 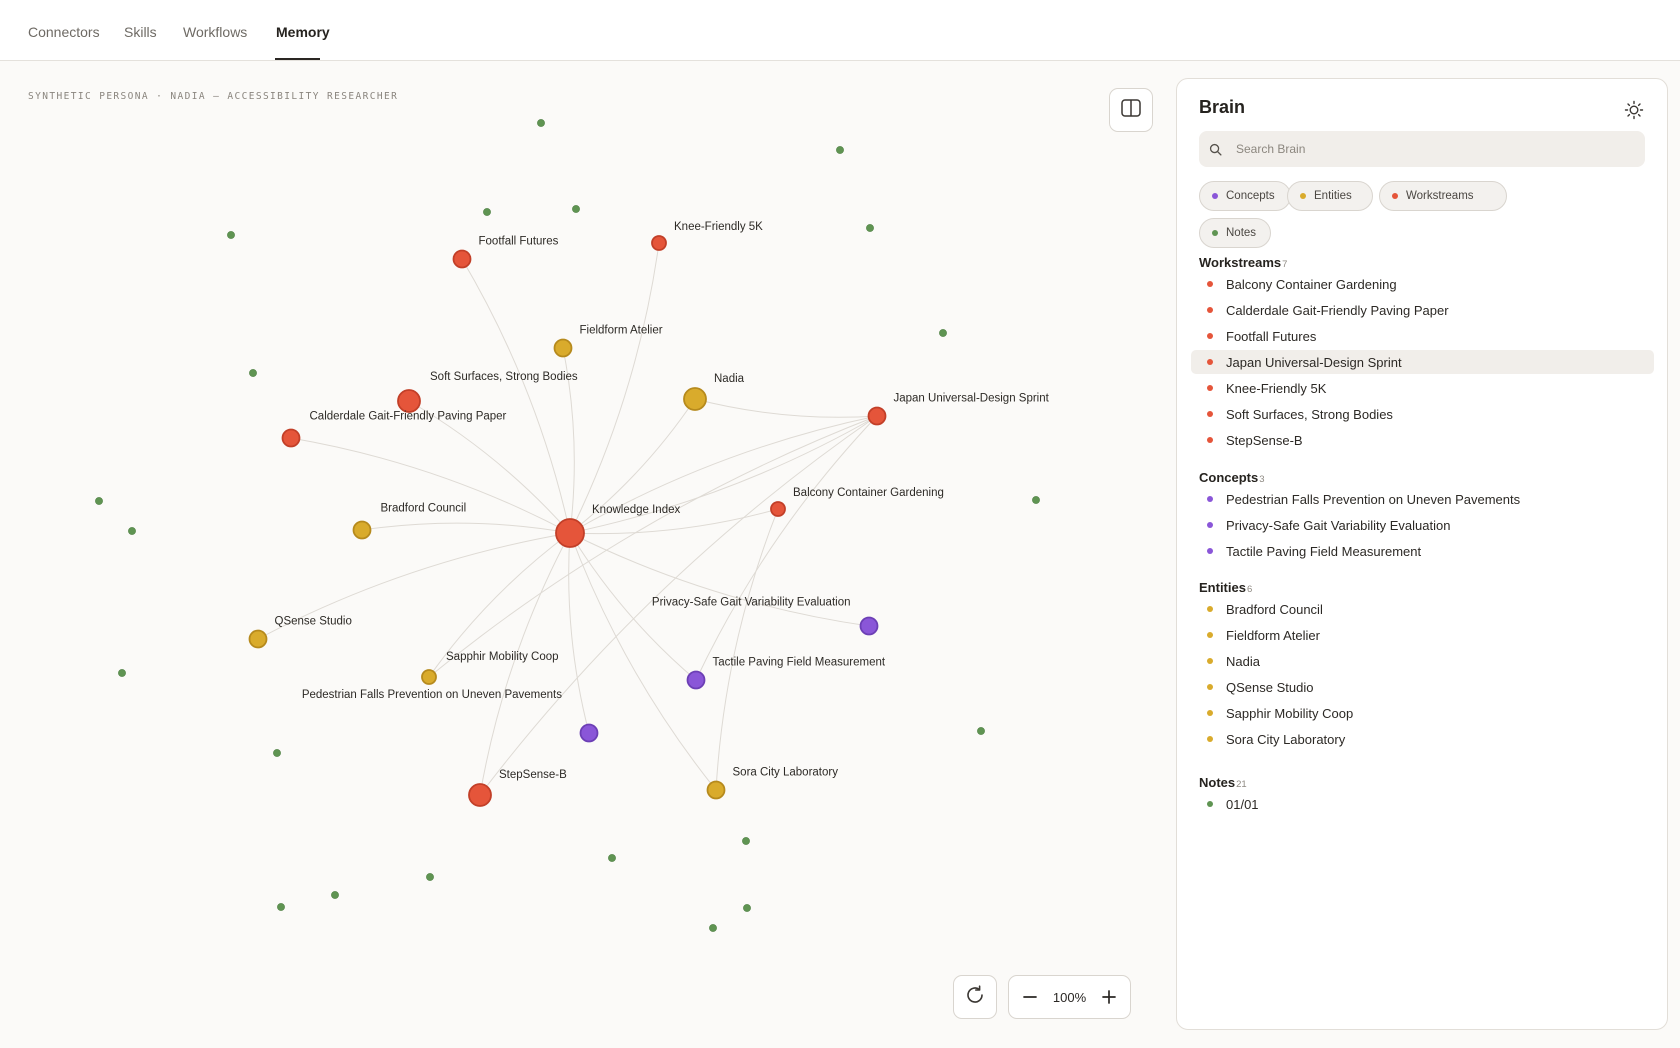 I want to click on list-item: Bradford Council, so click(x=1422, y=609).